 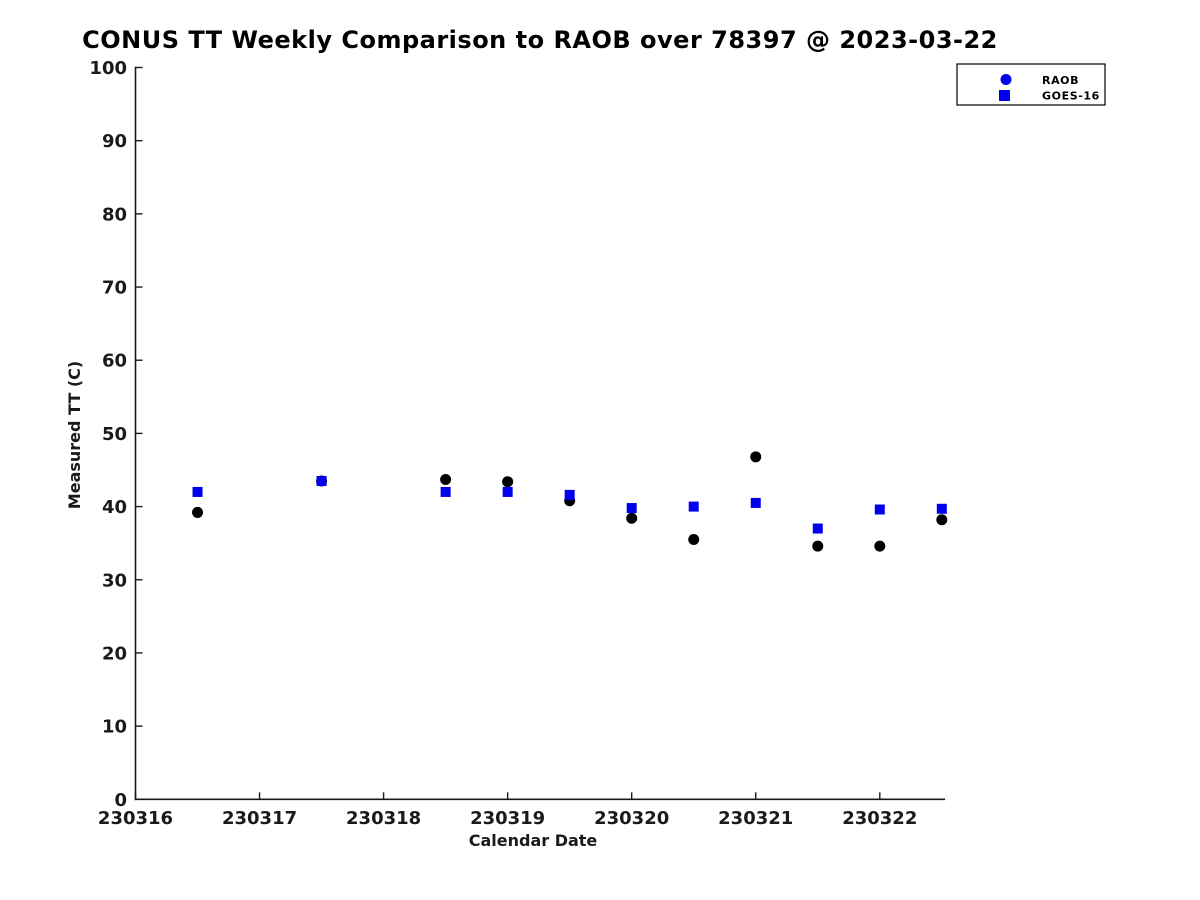 I want to click on y-tick-label: 40, so click(x=114, y=507).